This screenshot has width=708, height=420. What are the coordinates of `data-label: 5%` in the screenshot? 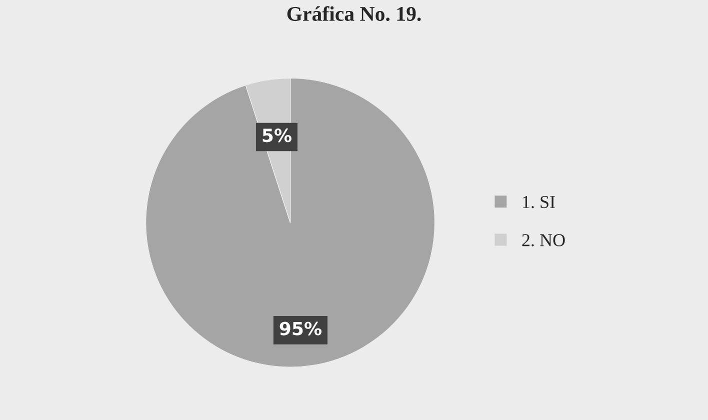 It's located at (277, 135).